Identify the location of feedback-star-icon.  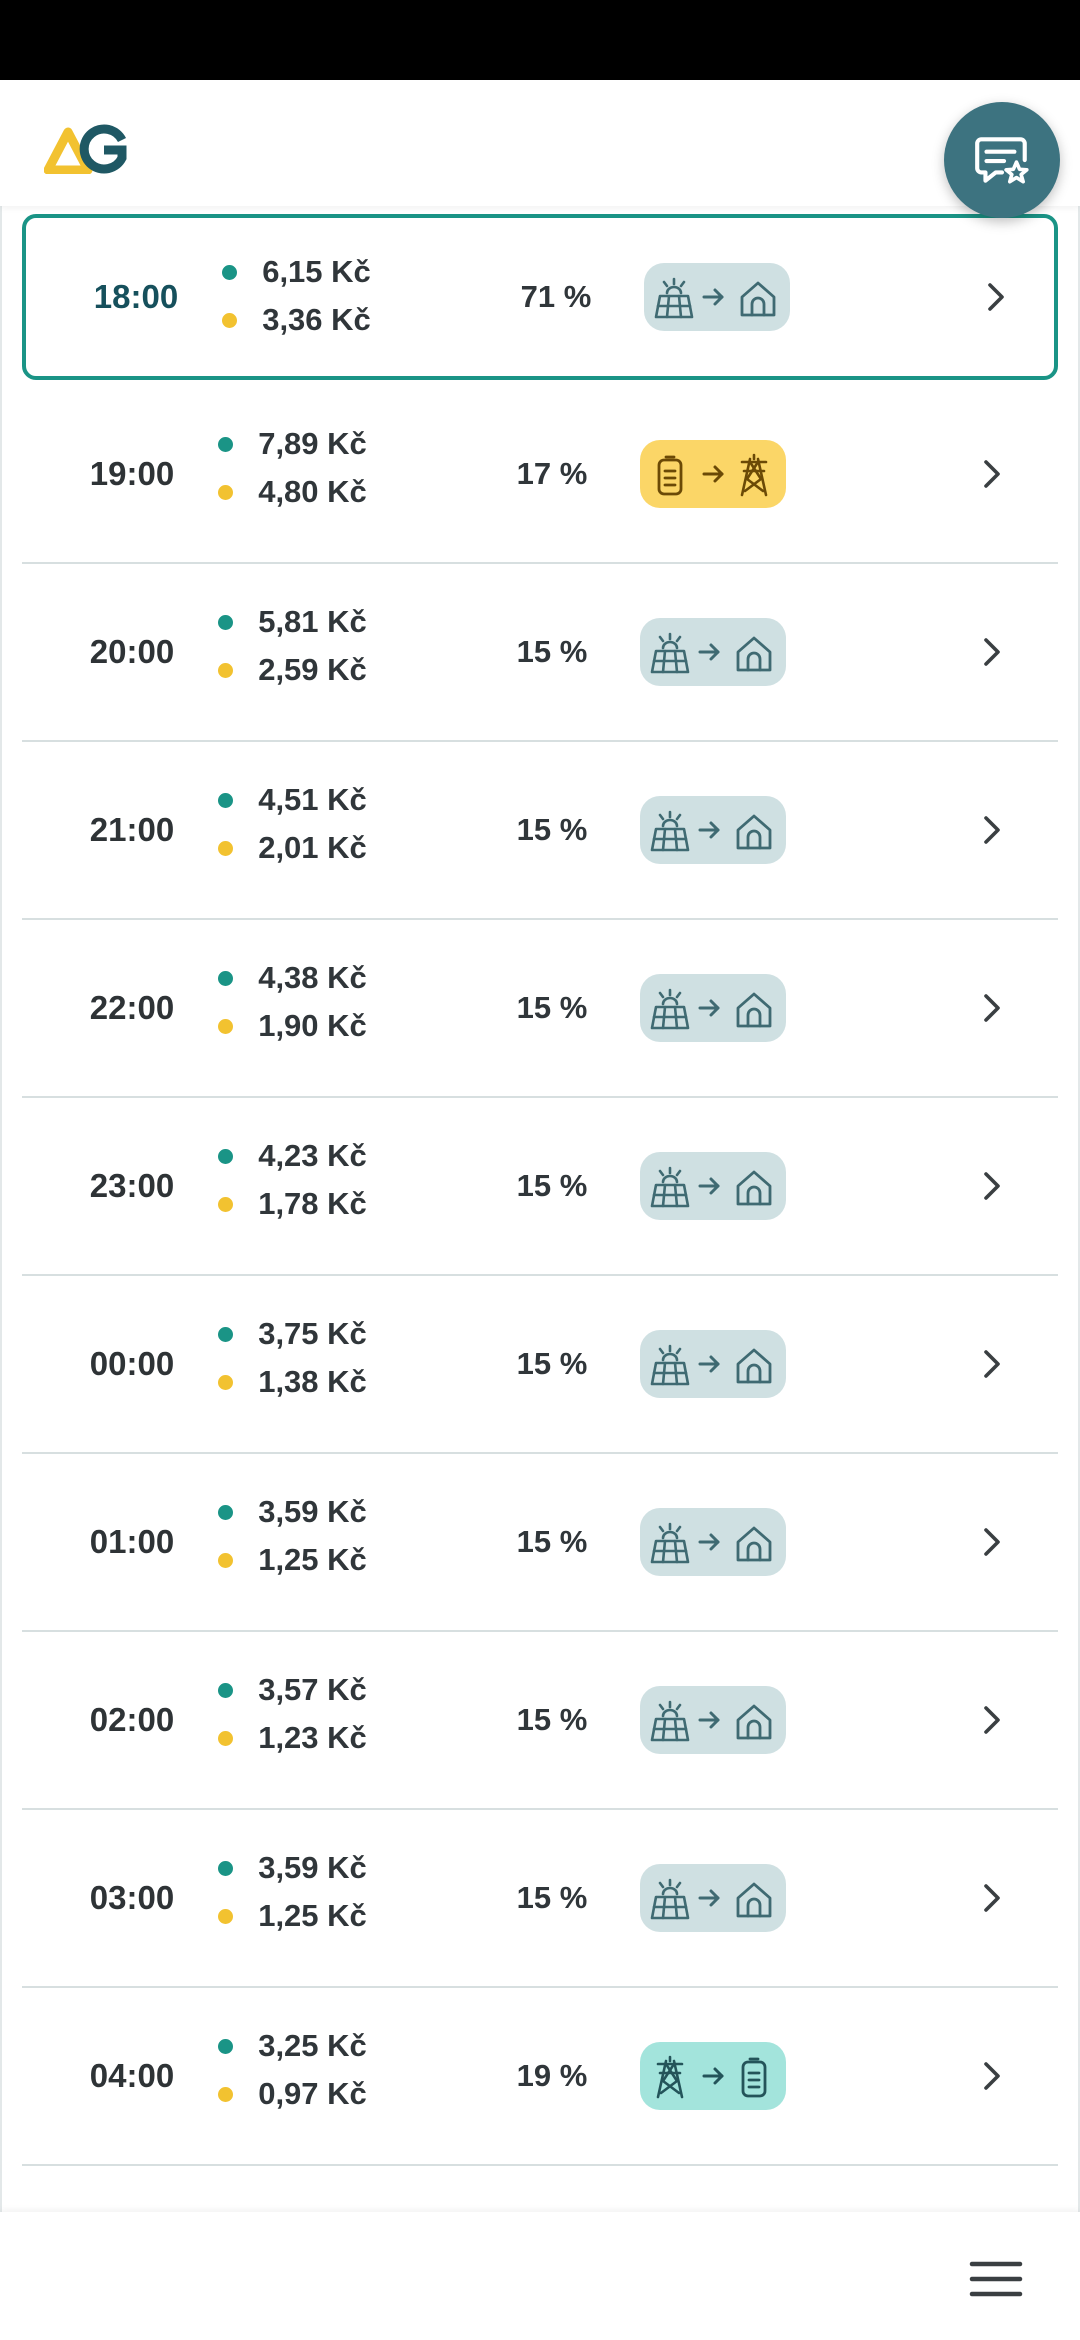
(1002, 160).